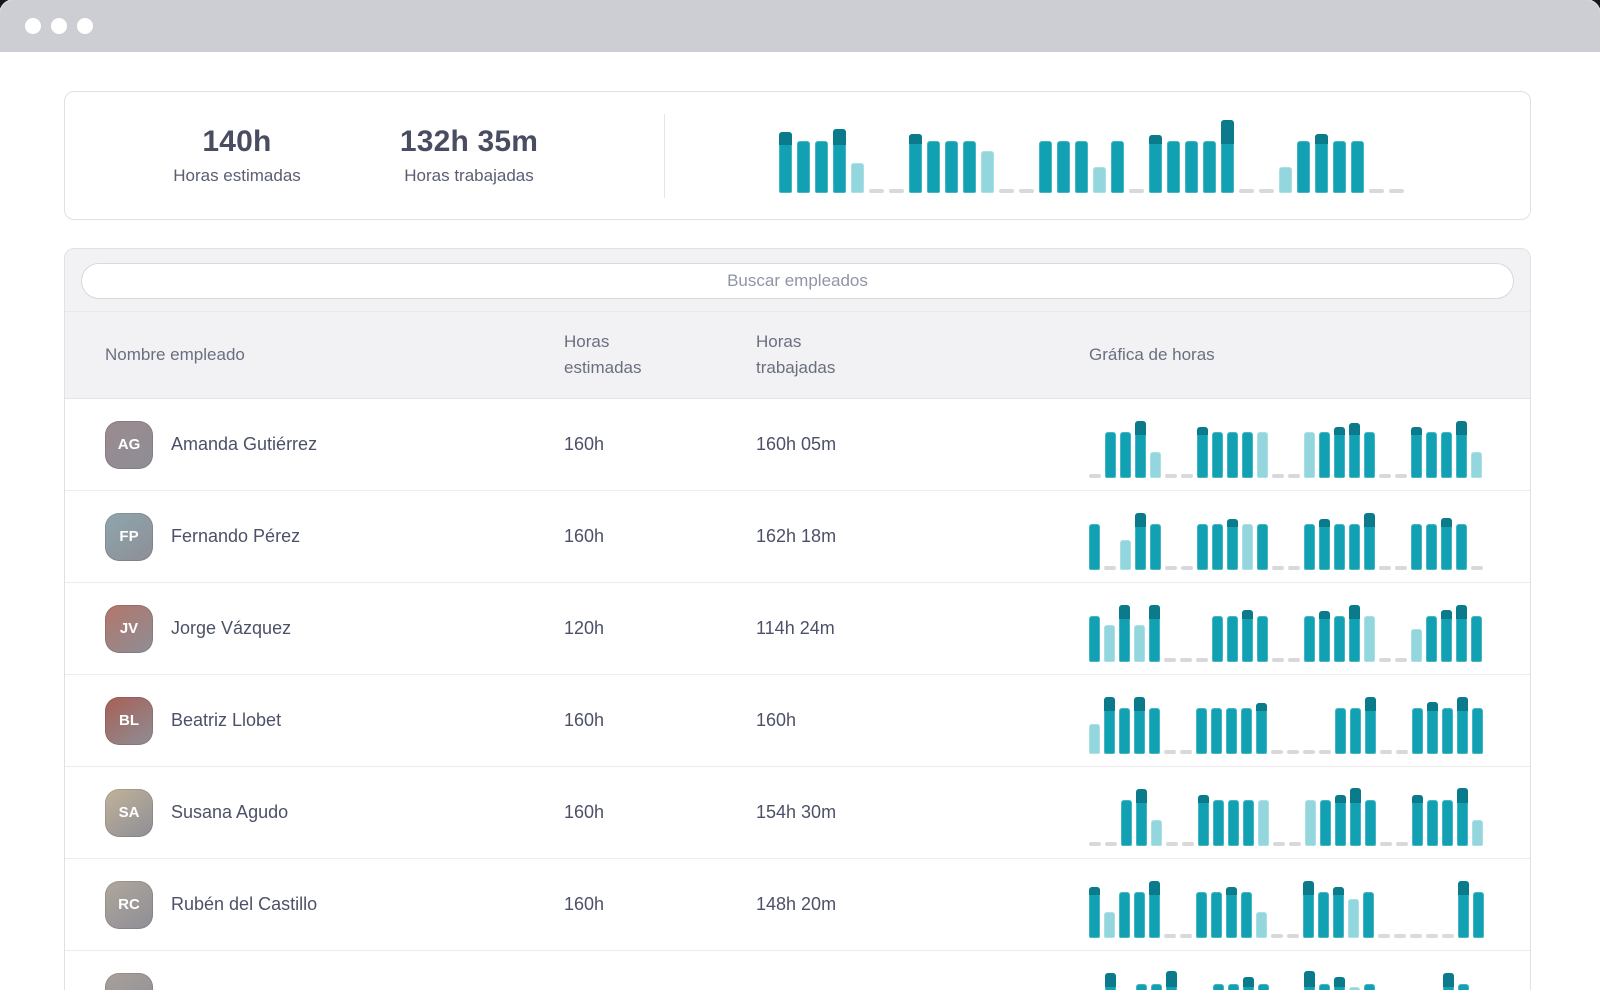 This screenshot has height=990, width=1600. Describe the element at coordinates (797, 970) in the screenshot. I see `table-row` at that location.